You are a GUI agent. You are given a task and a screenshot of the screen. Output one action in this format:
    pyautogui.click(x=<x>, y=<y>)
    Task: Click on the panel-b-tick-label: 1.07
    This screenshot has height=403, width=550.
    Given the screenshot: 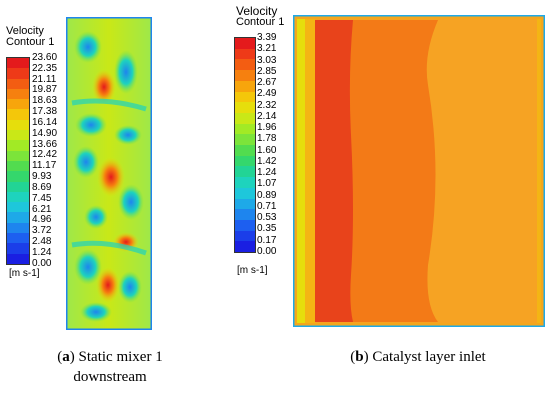 What is the action you would take?
    pyautogui.click(x=267, y=184)
    